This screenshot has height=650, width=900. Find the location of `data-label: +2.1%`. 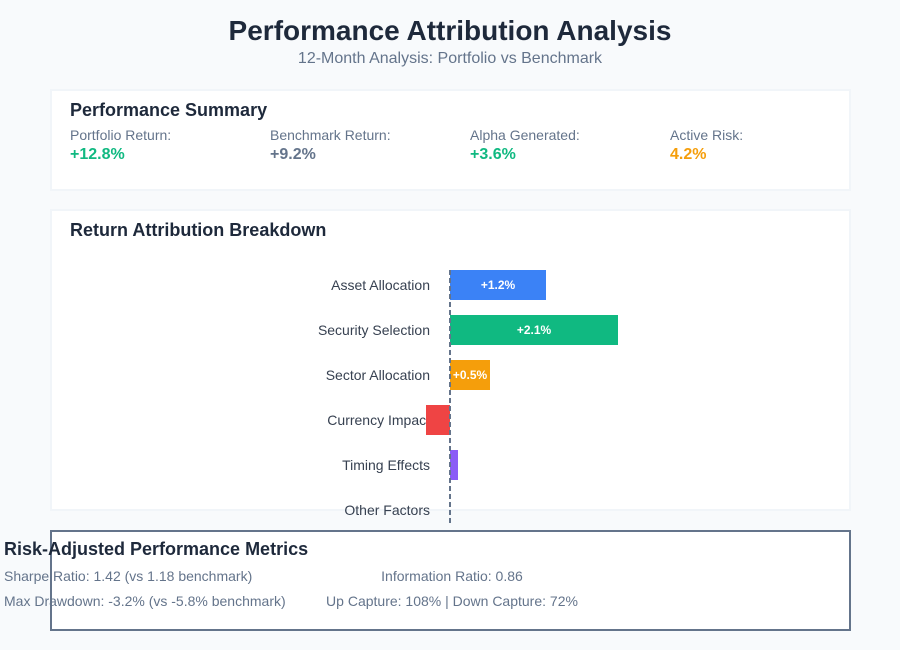

data-label: +2.1% is located at coordinates (534, 330).